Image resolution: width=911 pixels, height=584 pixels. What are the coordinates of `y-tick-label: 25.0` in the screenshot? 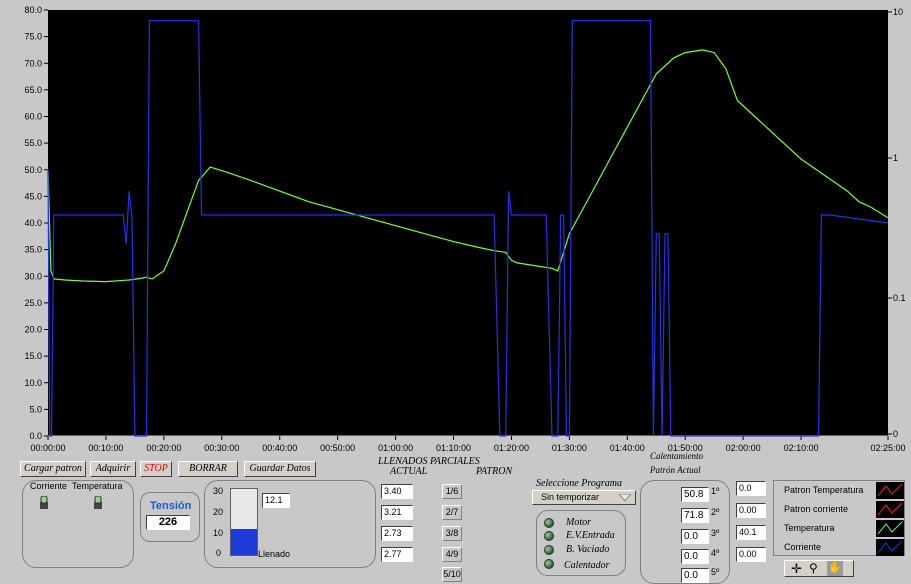 It's located at (33, 303).